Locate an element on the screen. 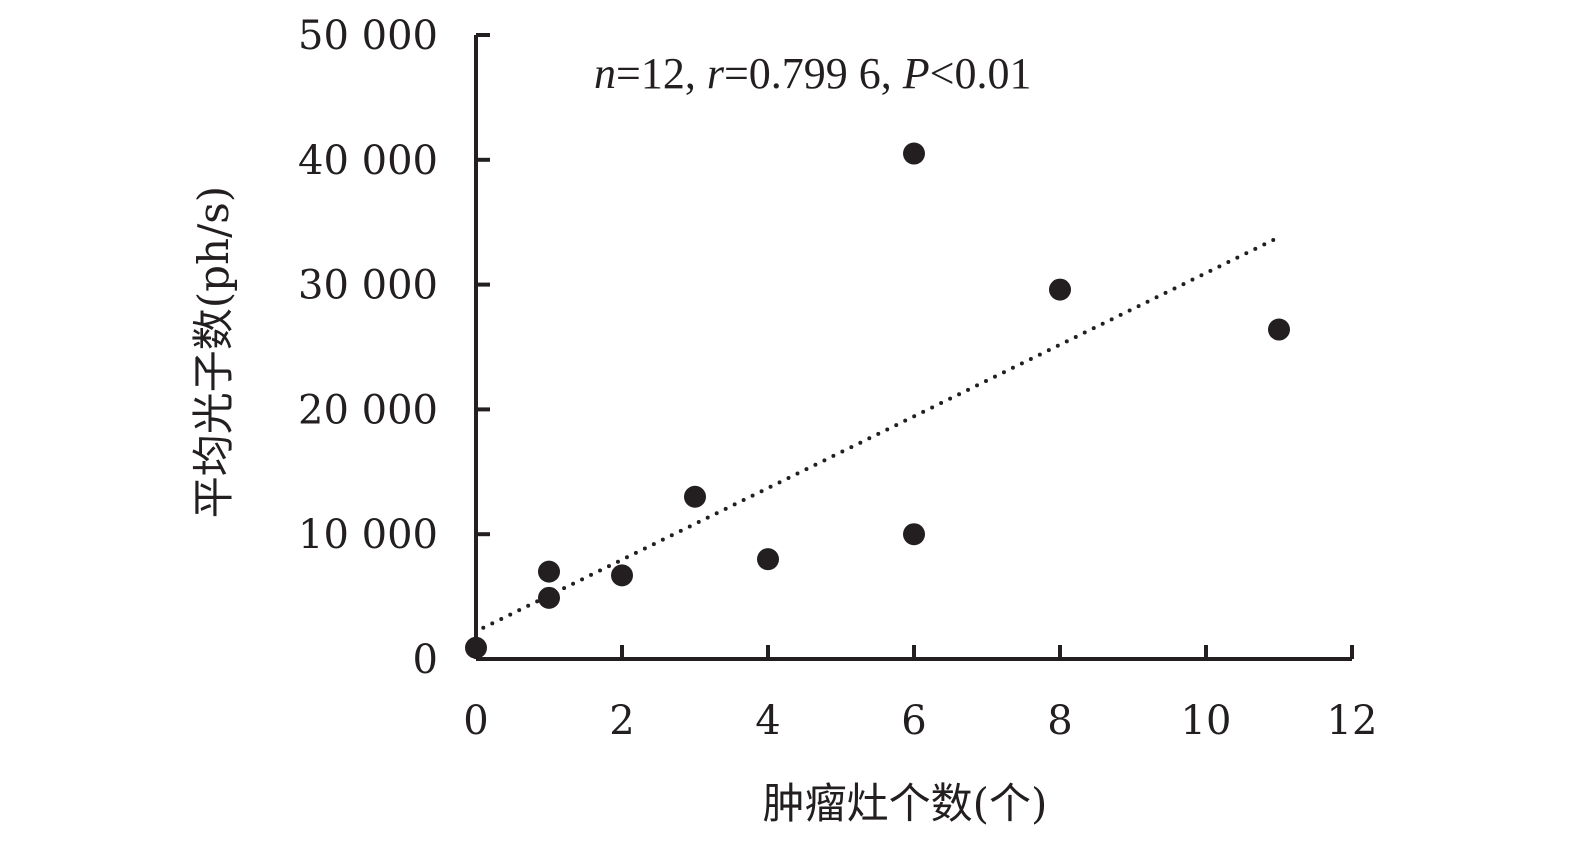 The height and width of the screenshot is (843, 1575). x-tick-label: 12 is located at coordinates (1352, 721).